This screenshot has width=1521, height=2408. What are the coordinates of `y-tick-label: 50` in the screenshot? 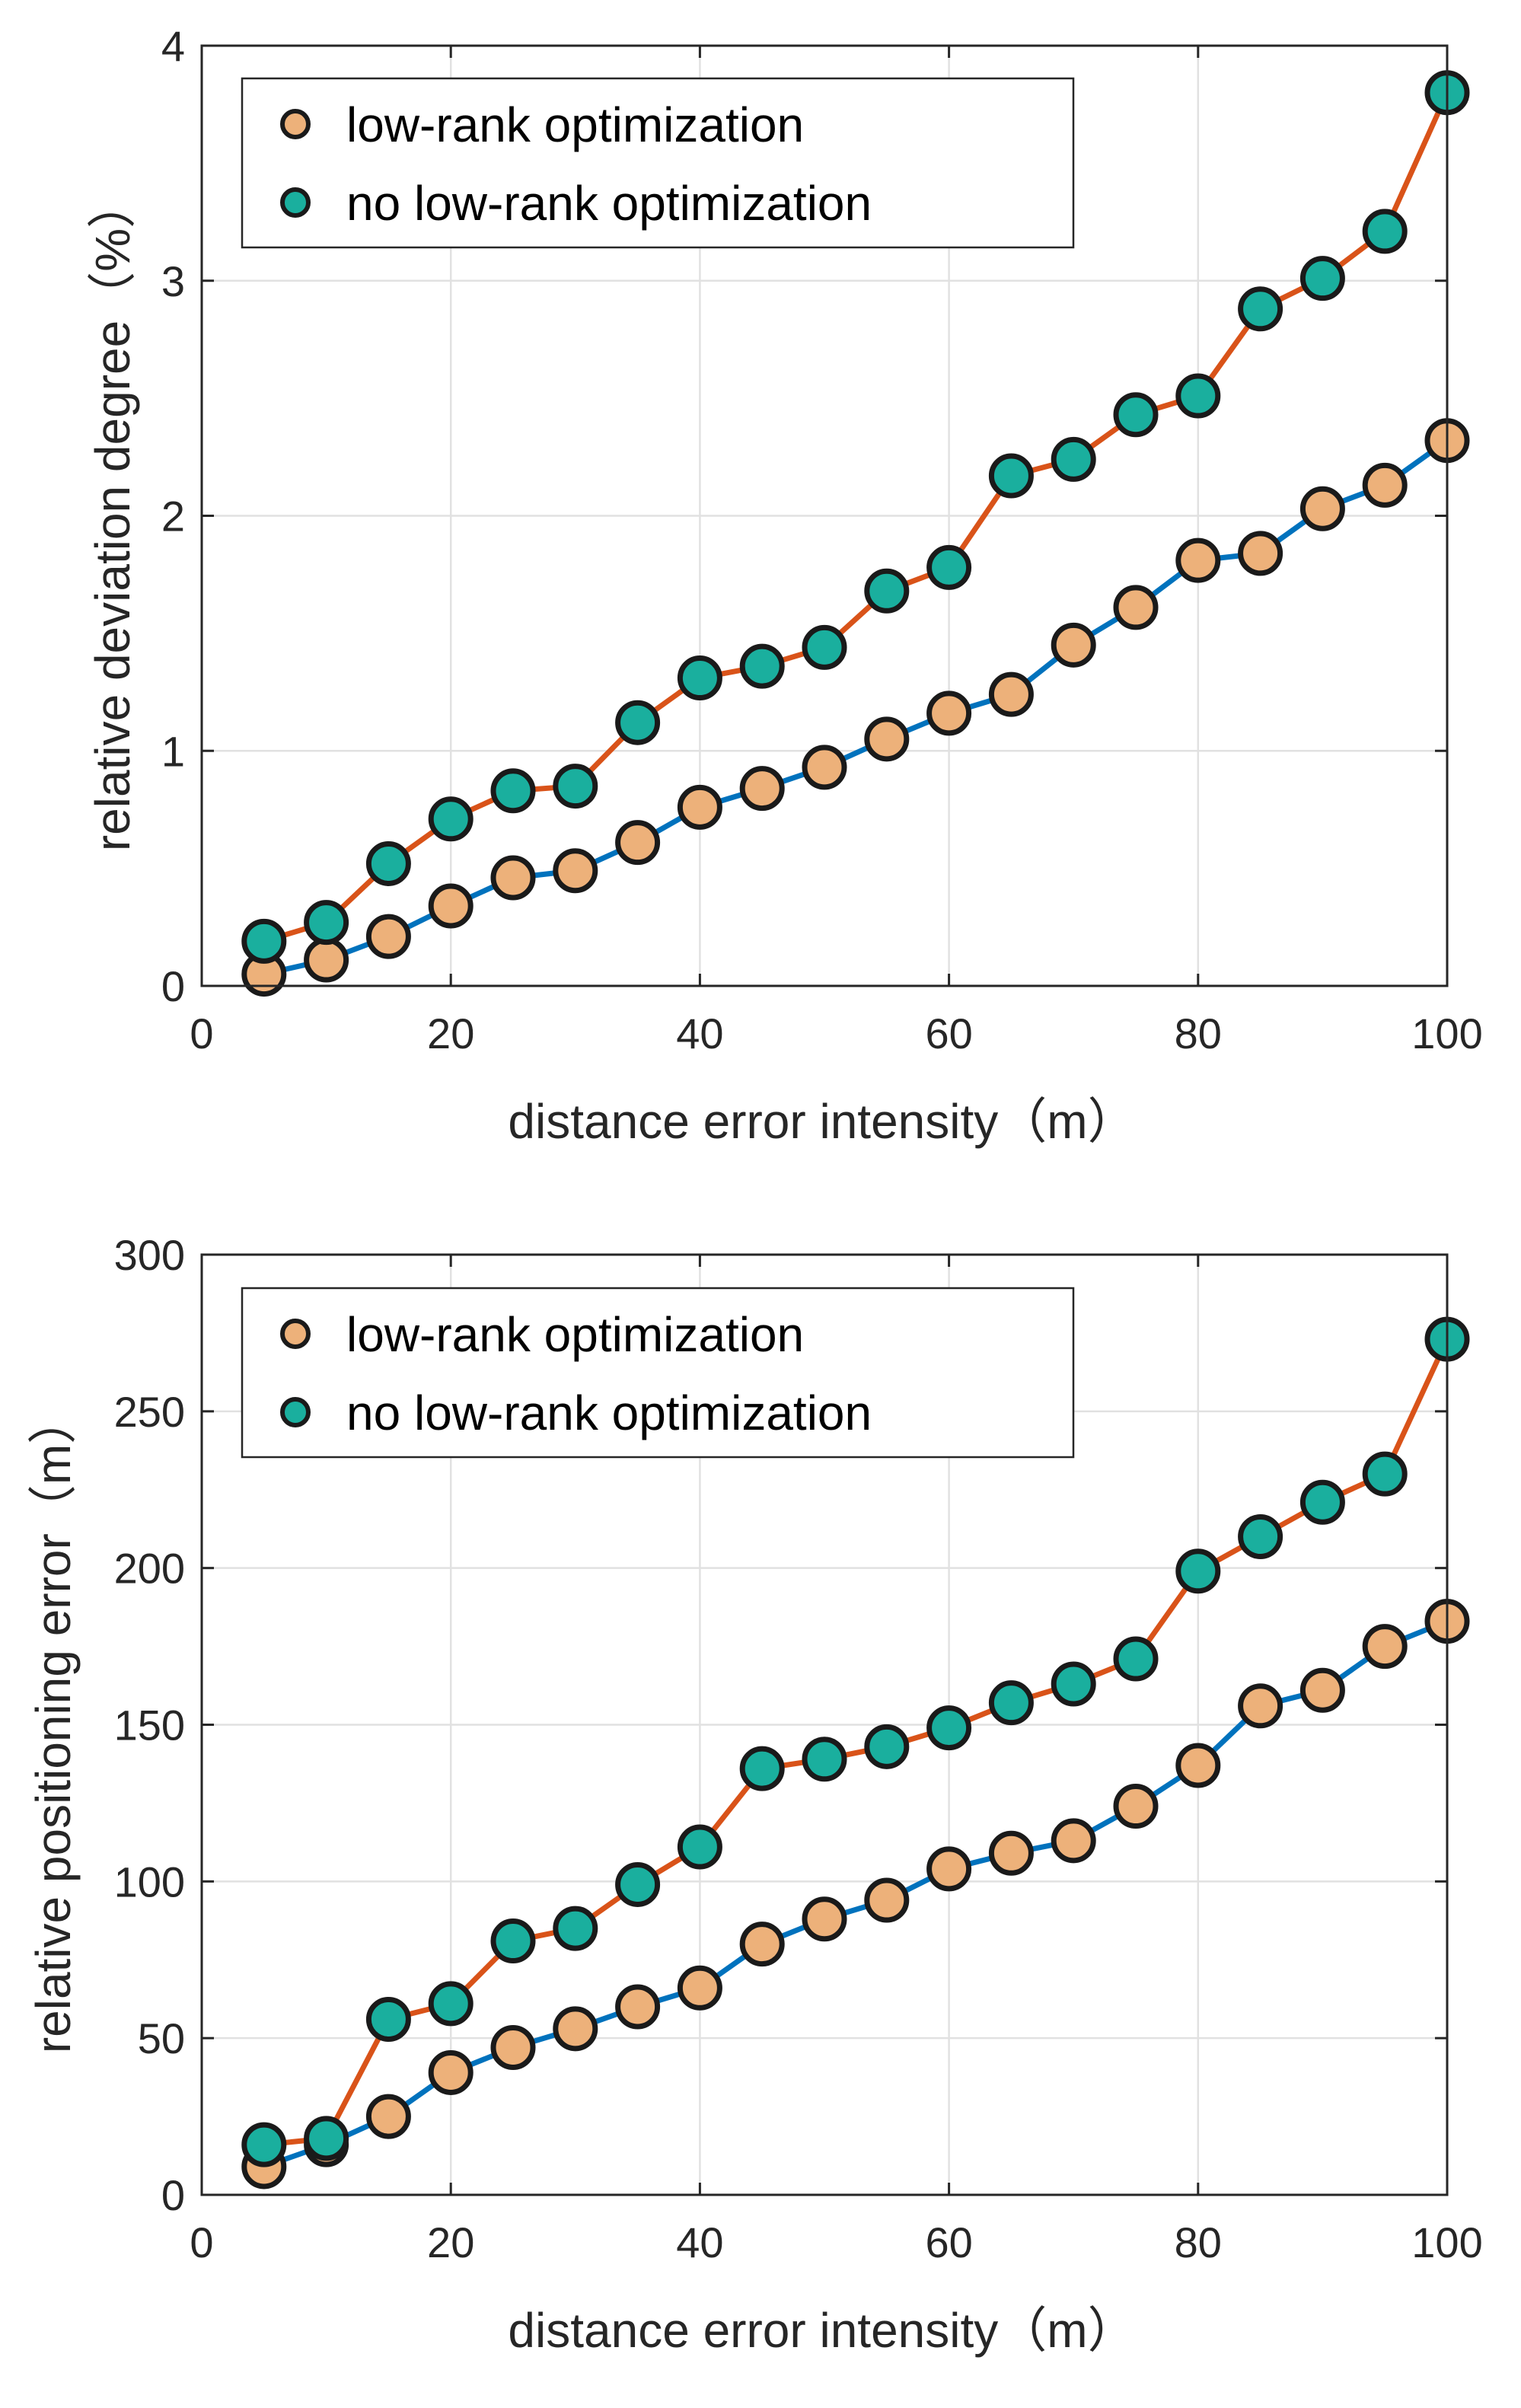 It's located at (162, 2038).